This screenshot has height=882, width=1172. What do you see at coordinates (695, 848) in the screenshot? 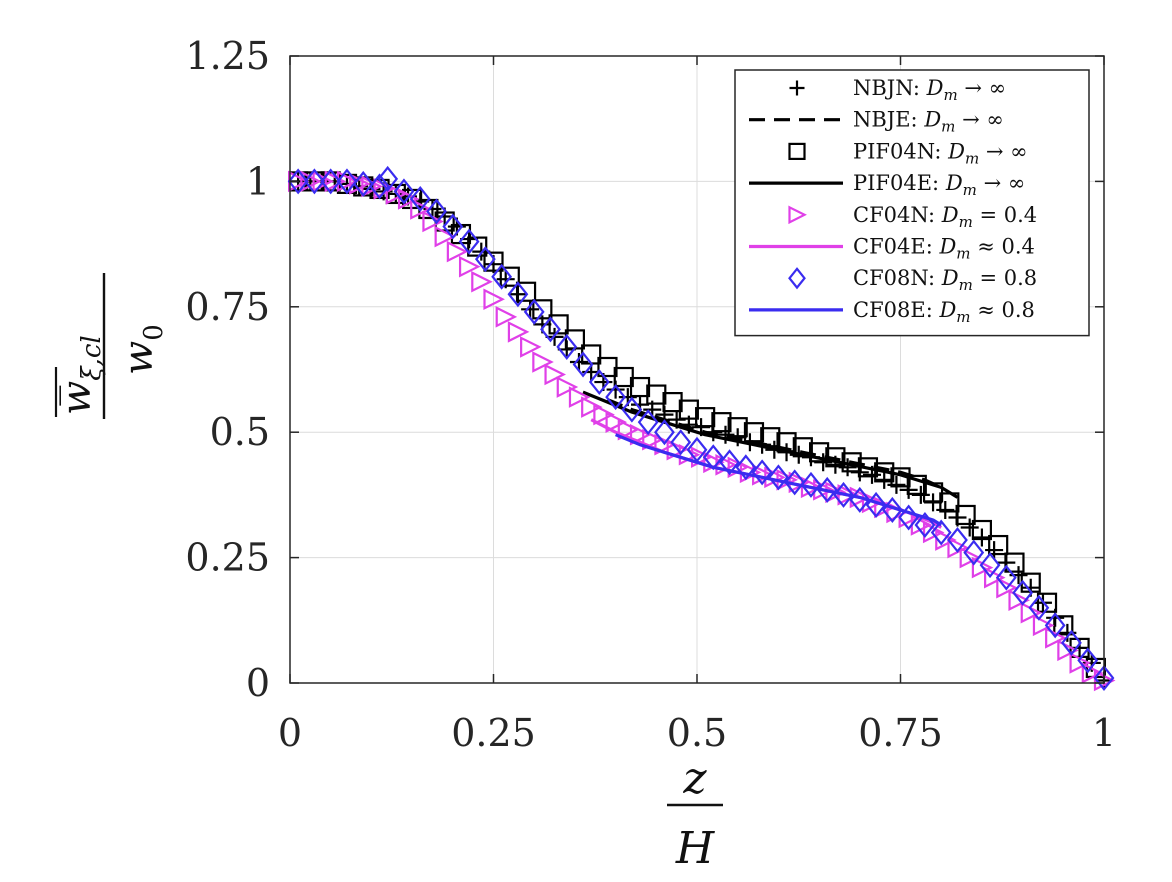
I see `x-axis-label-denominator: H` at bounding box center [695, 848].